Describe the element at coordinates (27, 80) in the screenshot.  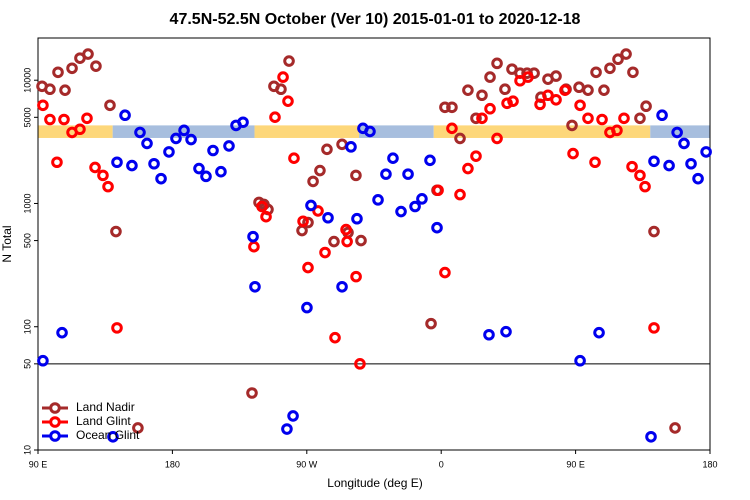
I see `y-tick-label: 10000` at that location.